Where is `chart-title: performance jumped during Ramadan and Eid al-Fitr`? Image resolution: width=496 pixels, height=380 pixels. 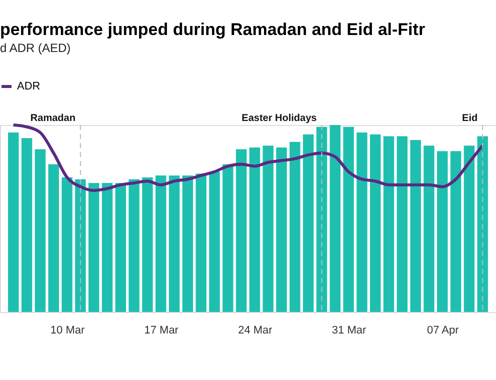 chart-title: performance jumped during Ramadan and Eid al-Fitr is located at coordinates (213, 29).